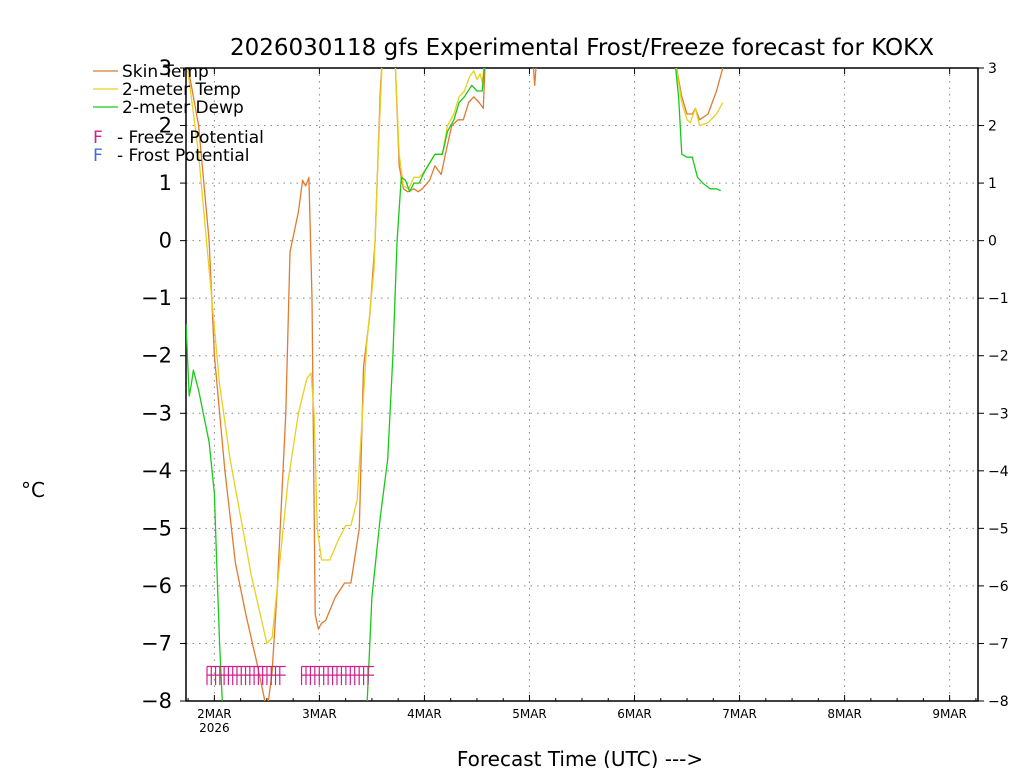  What do you see at coordinates (998, 299) in the screenshot?
I see `y-tick-label-right: −1` at bounding box center [998, 299].